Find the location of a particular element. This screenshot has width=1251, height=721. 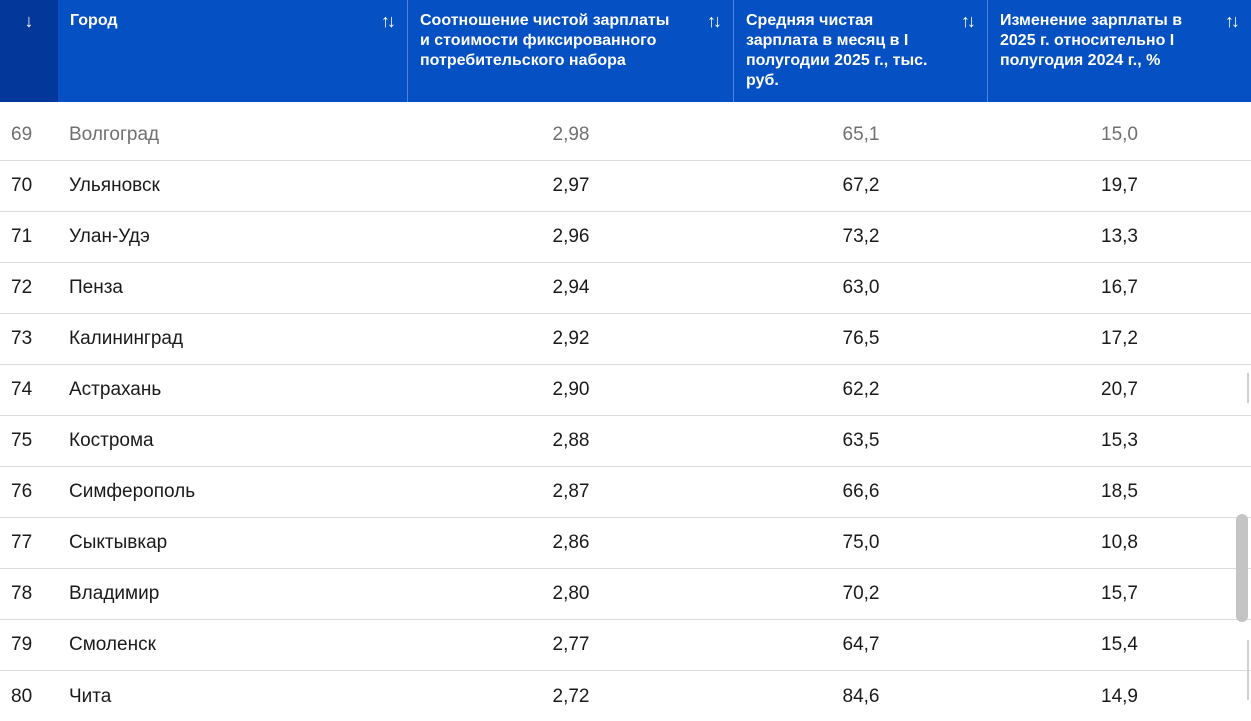

cell-ratio: 2,72 is located at coordinates (571, 696).